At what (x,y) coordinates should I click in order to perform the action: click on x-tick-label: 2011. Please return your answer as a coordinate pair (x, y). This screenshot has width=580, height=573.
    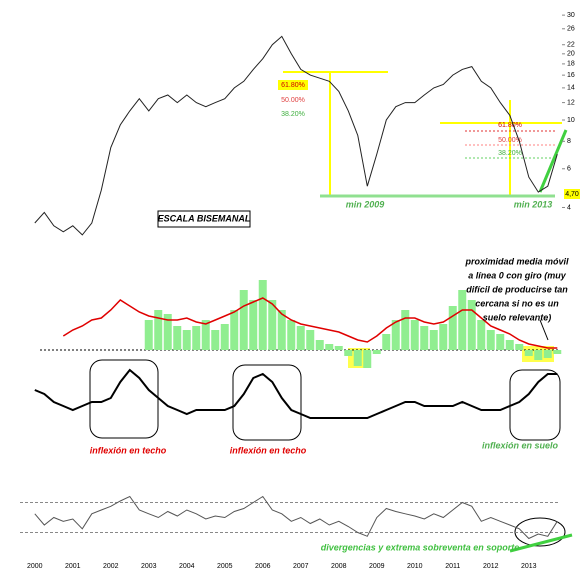
    Looking at the image, I should click on (452, 566).